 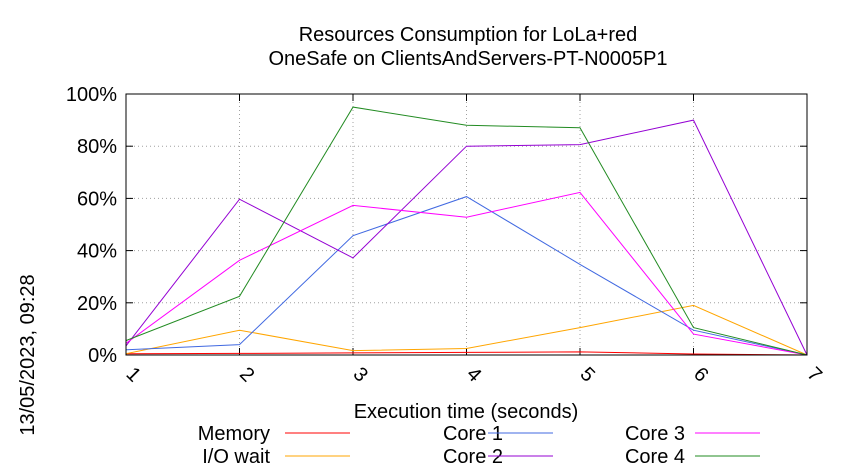 What do you see at coordinates (91, 225) in the screenshot?
I see `y-tick-labels: 0% 20% 40% 60% 80% 100%` at bounding box center [91, 225].